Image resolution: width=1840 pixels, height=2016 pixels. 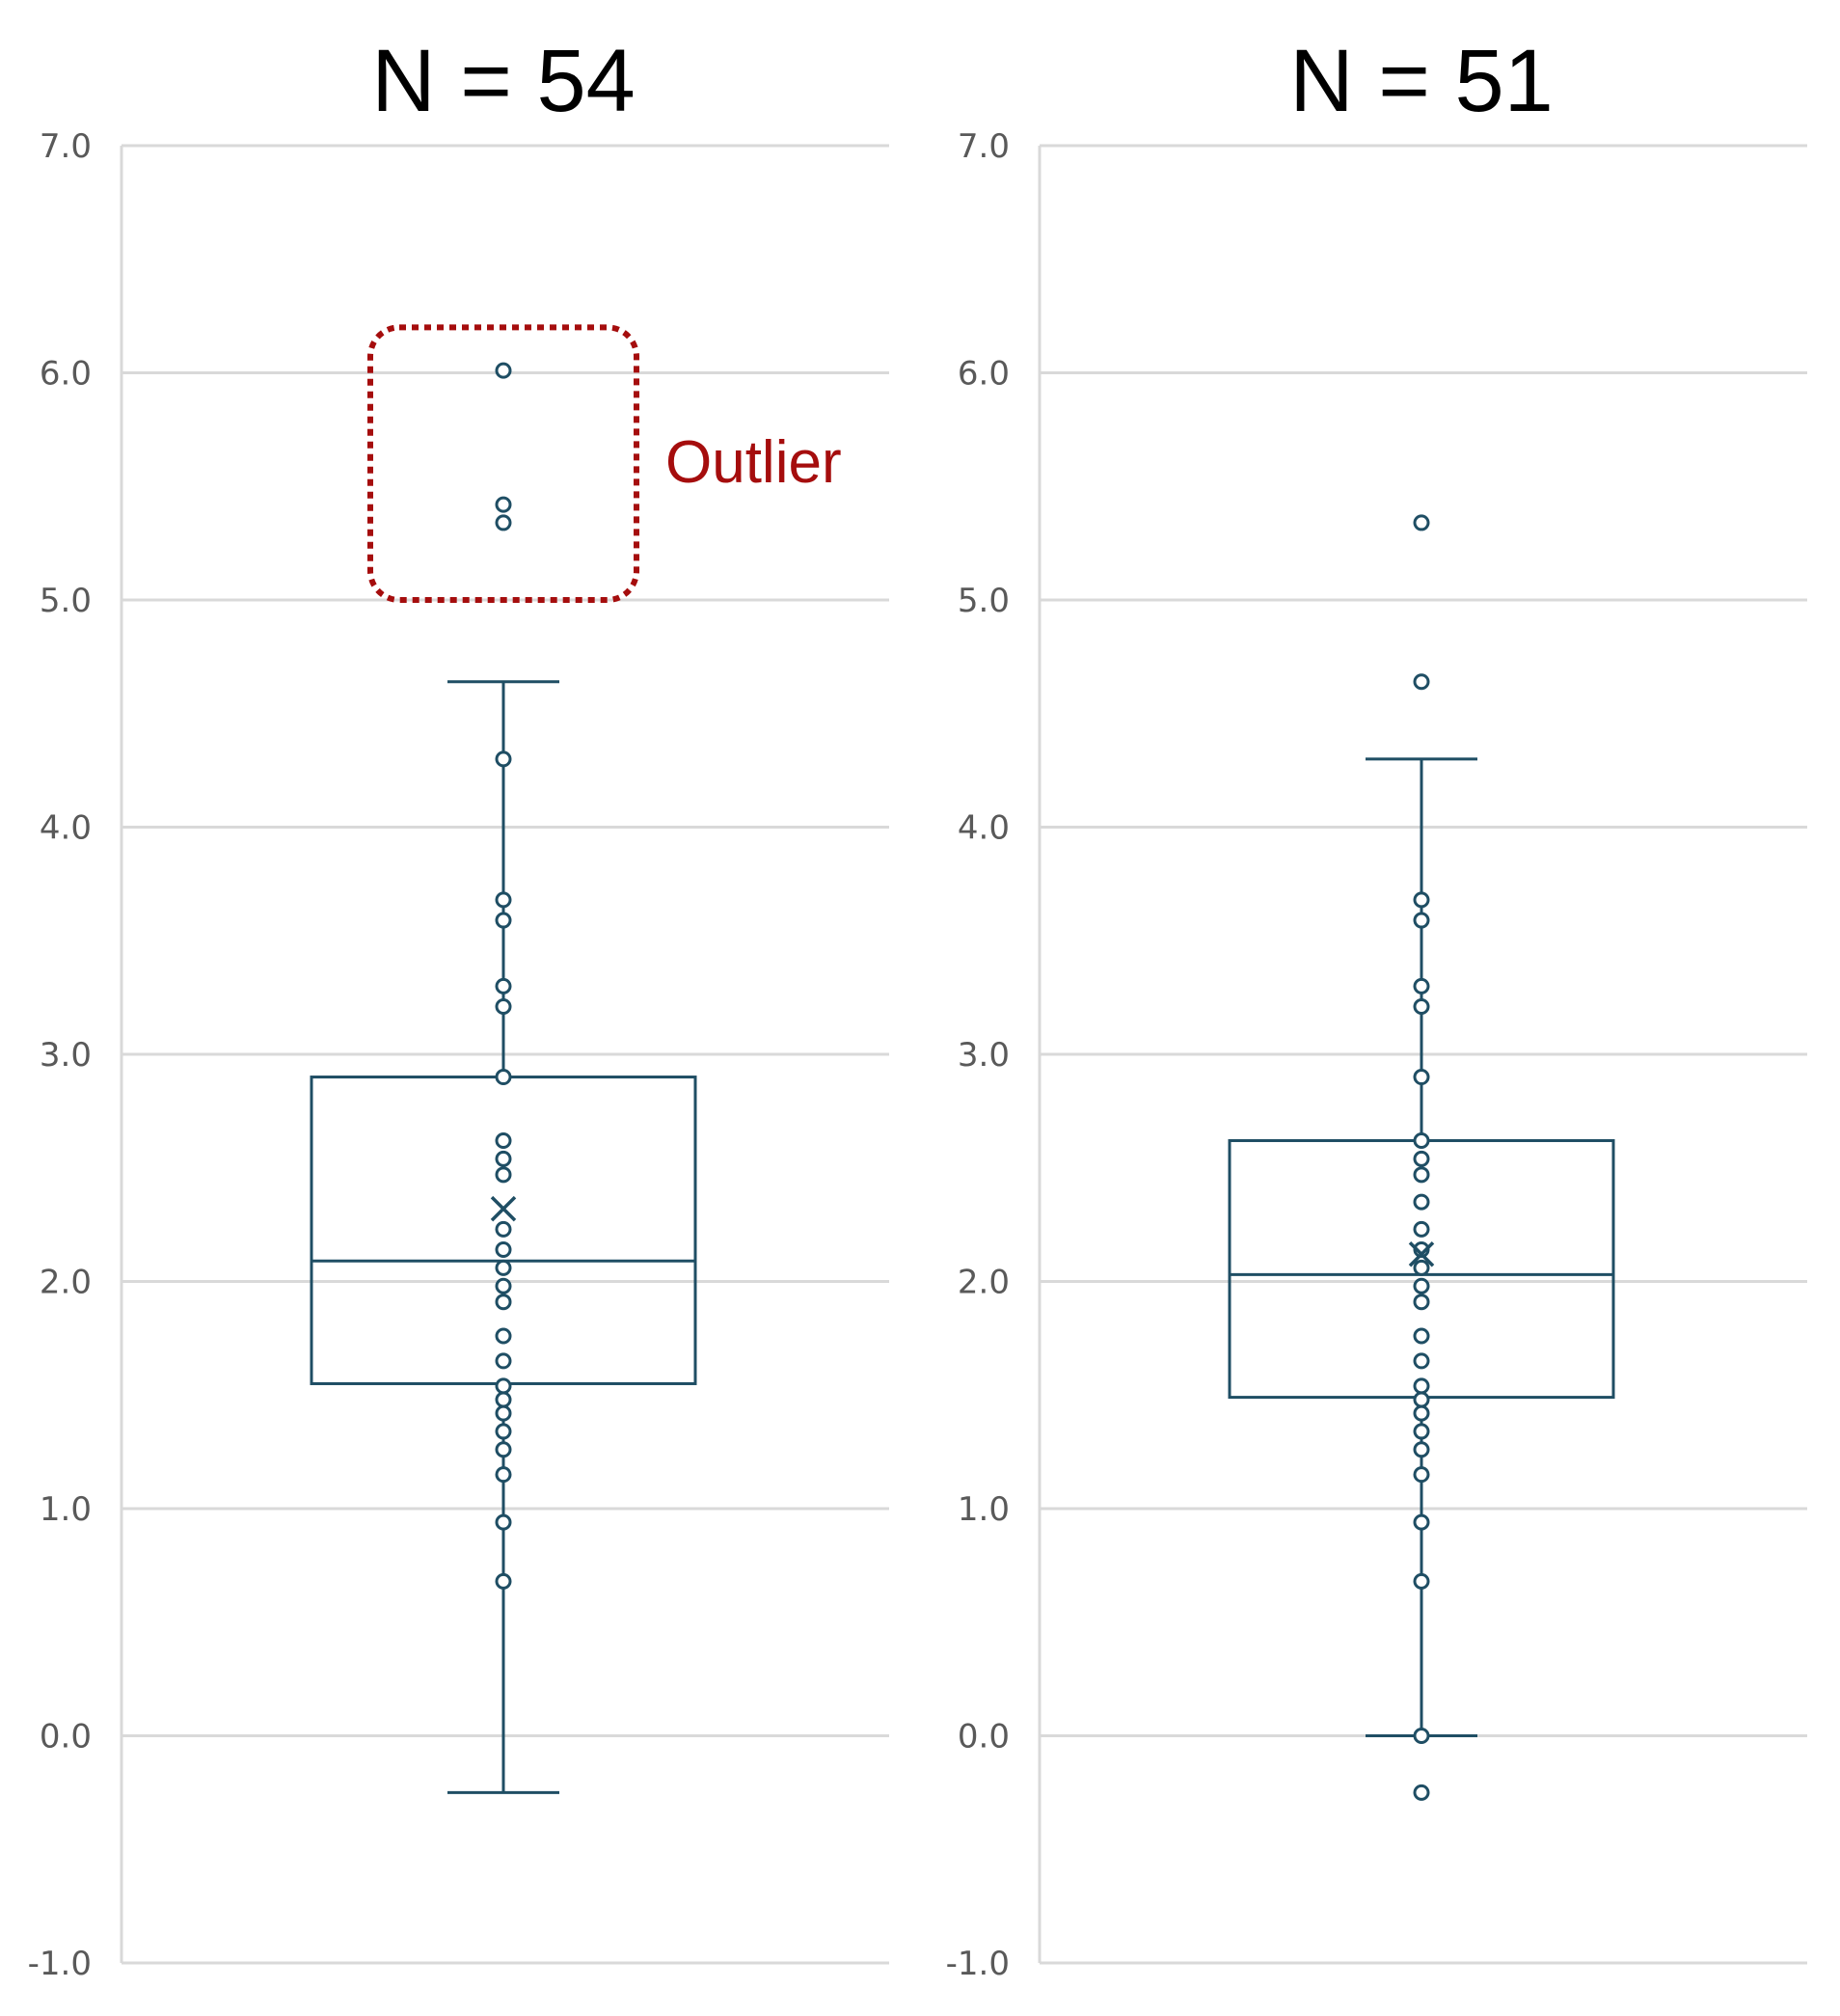 What do you see at coordinates (1421, 81) in the screenshot?
I see `chart-title: N = 51` at bounding box center [1421, 81].